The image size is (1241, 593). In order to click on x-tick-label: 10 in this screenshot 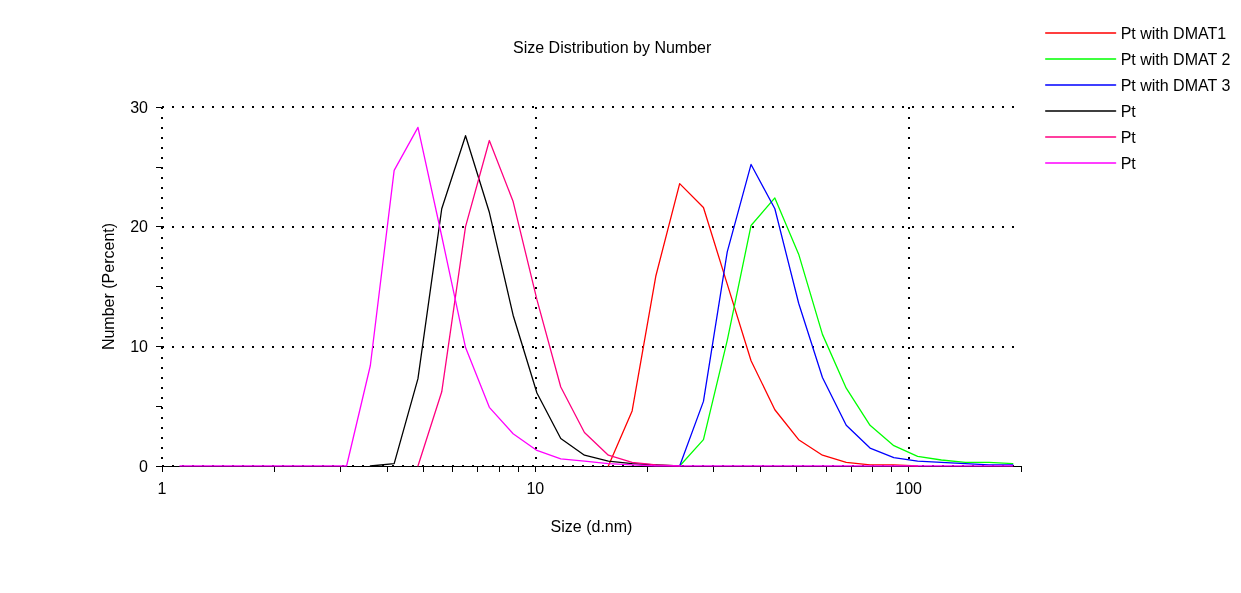, I will do `click(535, 488)`.